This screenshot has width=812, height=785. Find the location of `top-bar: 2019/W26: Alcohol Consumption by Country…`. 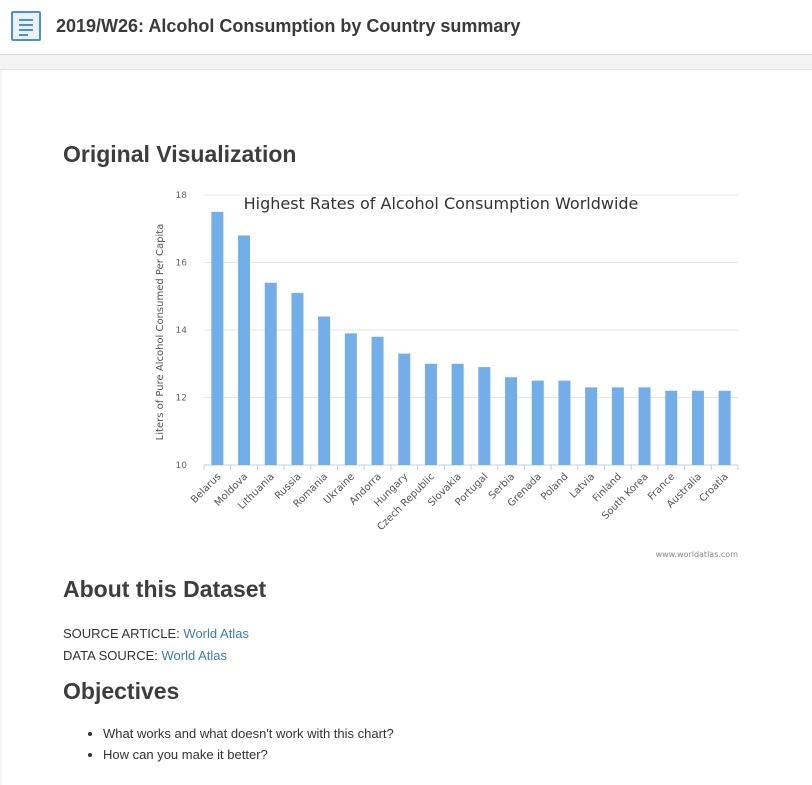

top-bar: 2019/W26: Alcohol Consumption by Country… is located at coordinates (406, 27).